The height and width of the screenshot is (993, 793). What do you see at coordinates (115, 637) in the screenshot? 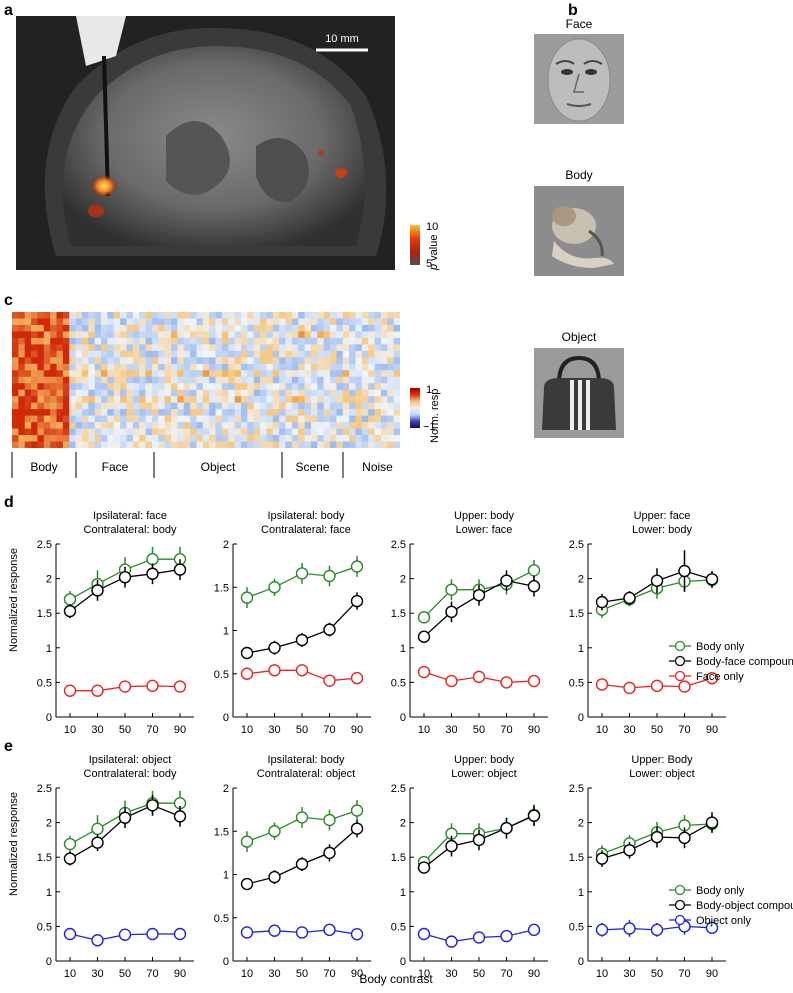
I see `plot-d1: 00.511.522.510 30 50 70 90` at bounding box center [115, 637].